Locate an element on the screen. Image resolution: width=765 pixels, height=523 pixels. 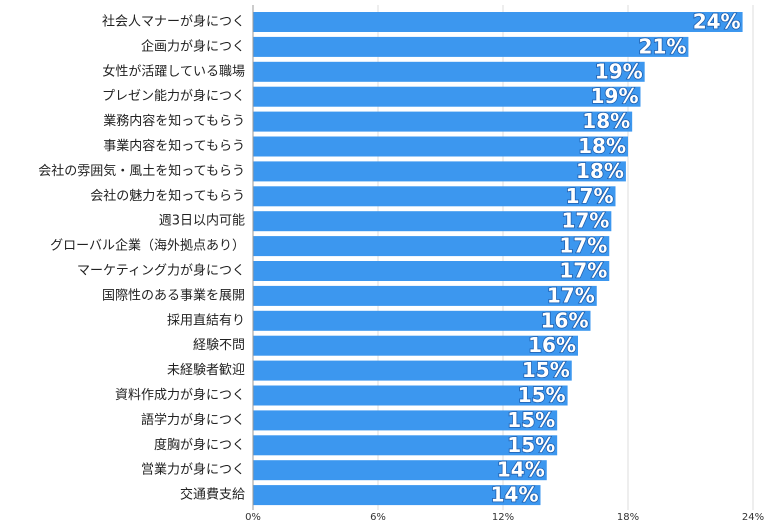
y-tick-label: 経験不問 is located at coordinates (219, 345).